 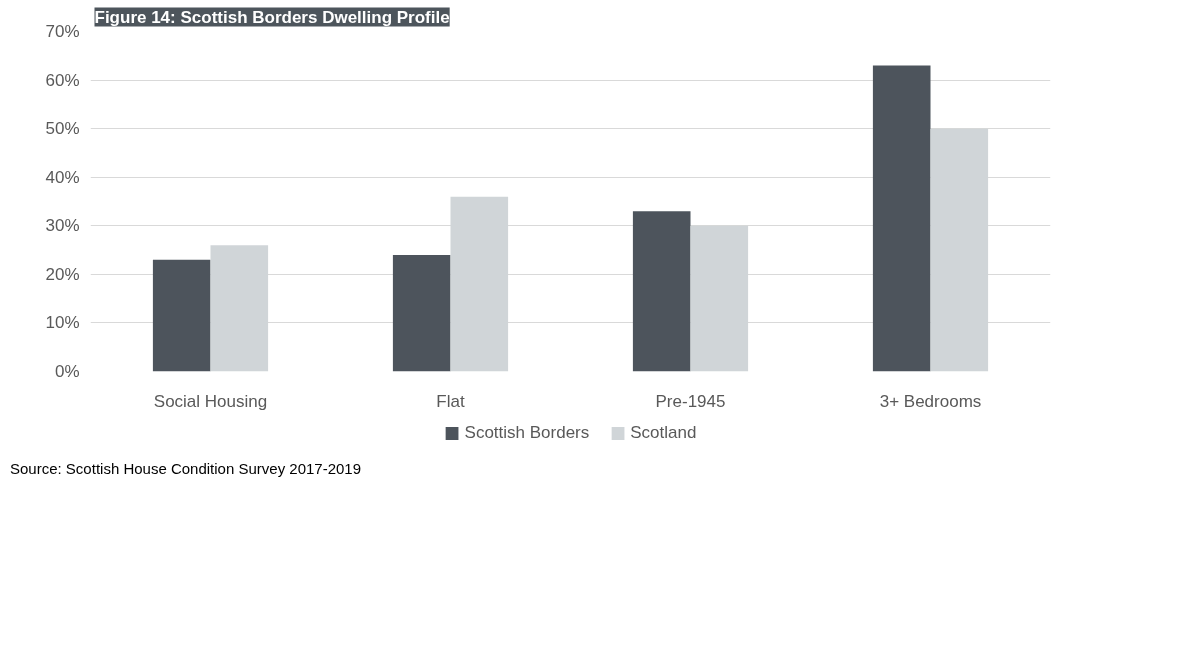 What do you see at coordinates (62, 80) in the screenshot?
I see `y-tick-label: 60%` at bounding box center [62, 80].